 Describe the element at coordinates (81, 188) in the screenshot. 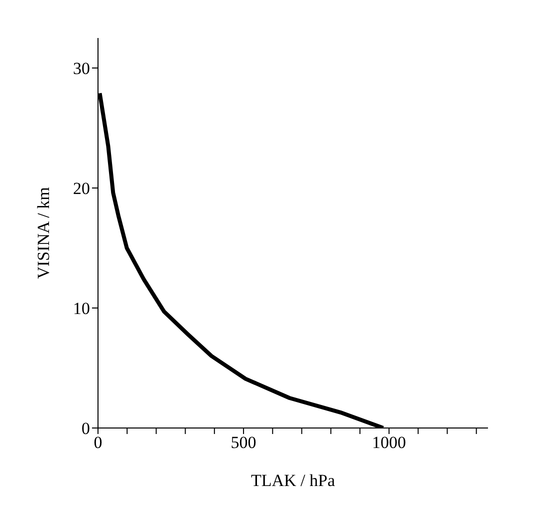

I see `y-tick-label: 20` at that location.